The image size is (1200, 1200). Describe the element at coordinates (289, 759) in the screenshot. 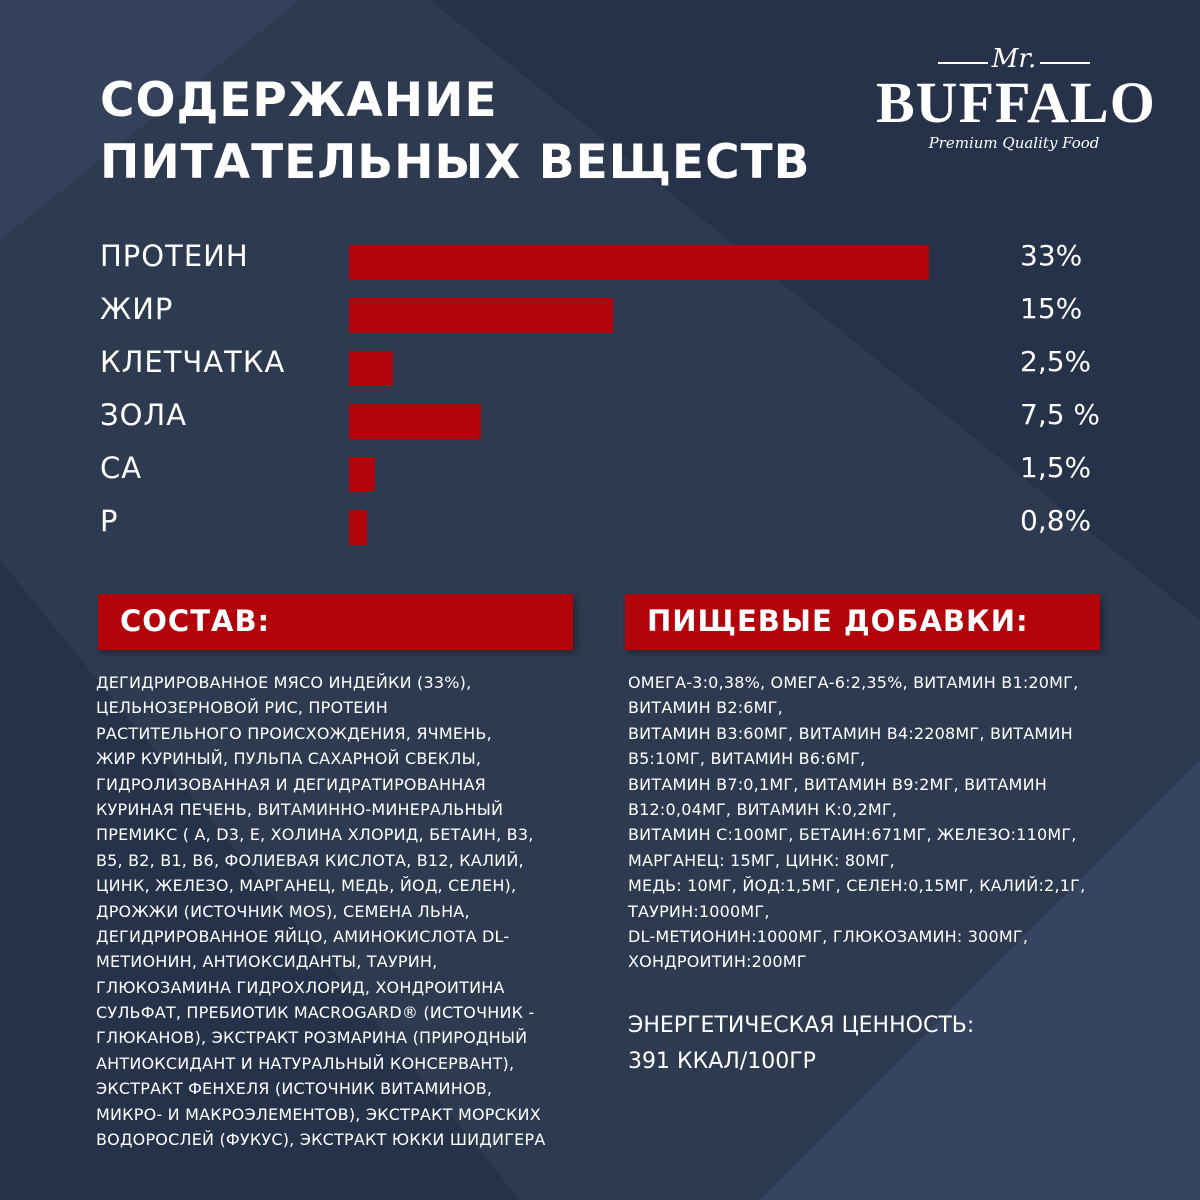

I see `composition-line: ЖИР КУРИНЫЙ, ПУЛЬПА САХАРНОЙ СВЕКЛЫ,` at that location.